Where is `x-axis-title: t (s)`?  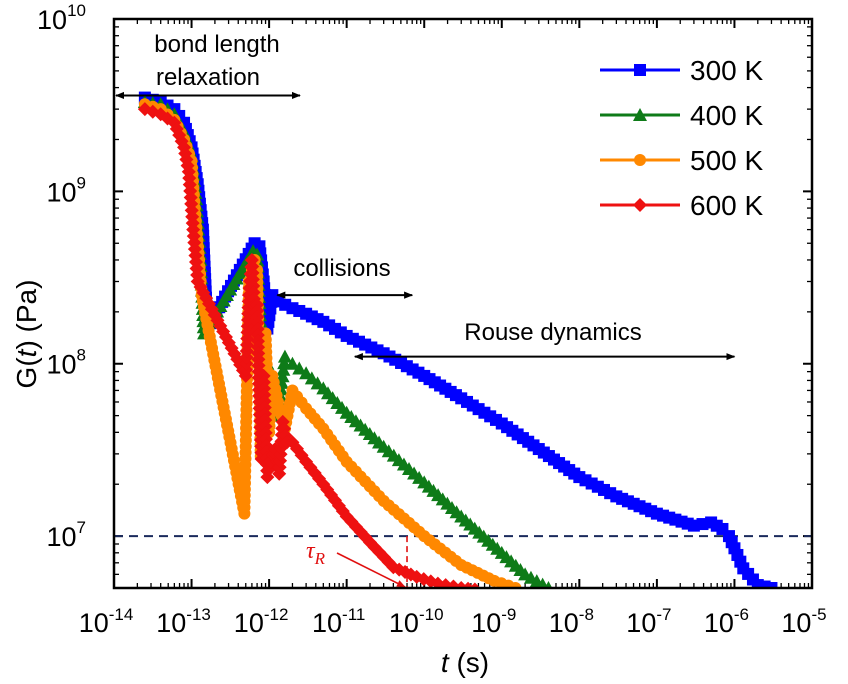
x-axis-title: t (s) is located at coordinates (465, 662).